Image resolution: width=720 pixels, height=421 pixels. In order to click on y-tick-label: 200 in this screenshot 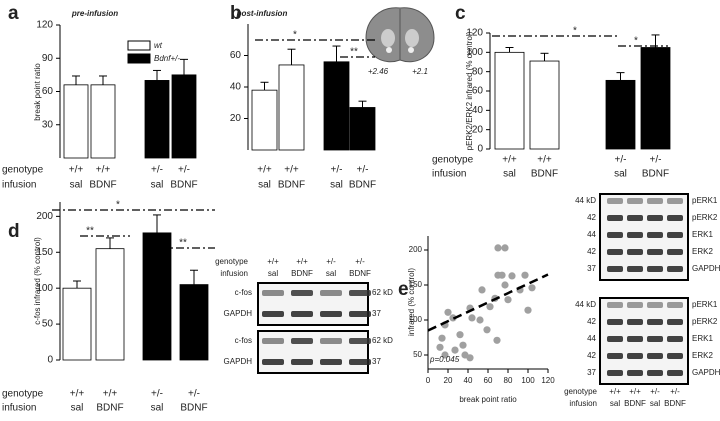, I will do `click(44, 216)`.